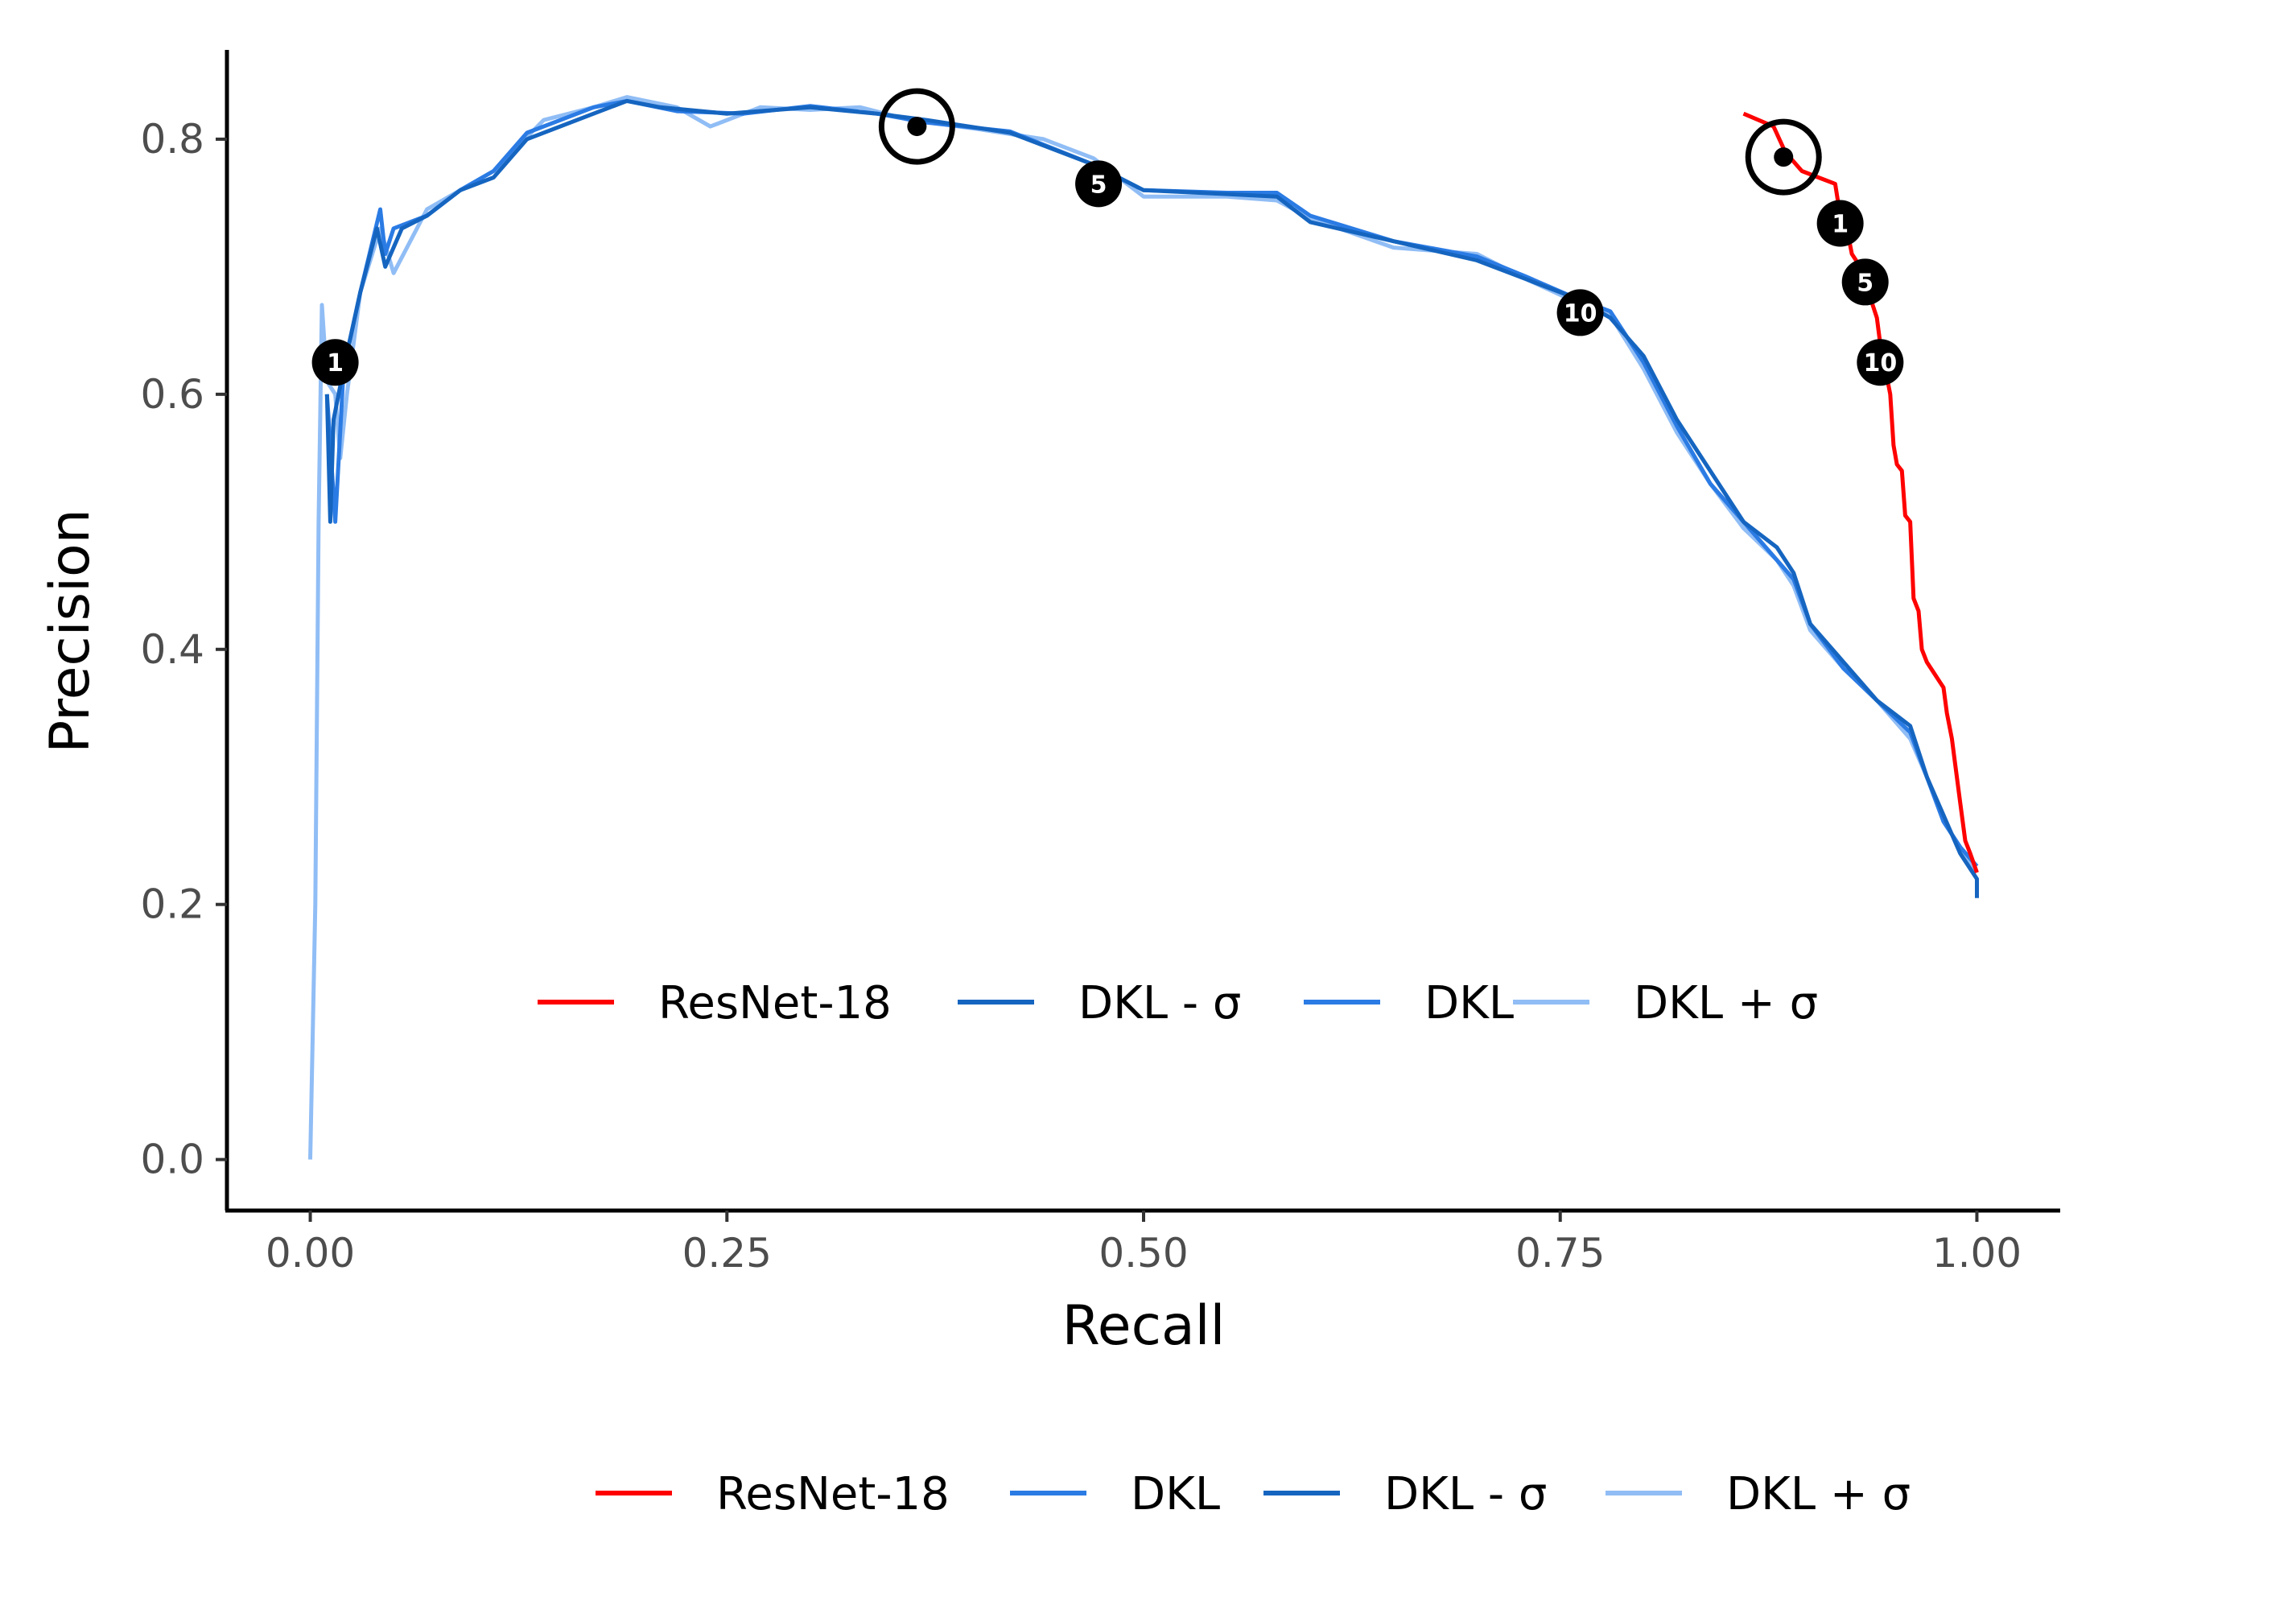  I want to click on x-ticks: 0.00 0.25 0.50 0.75 1.00, so click(1144, 1244).